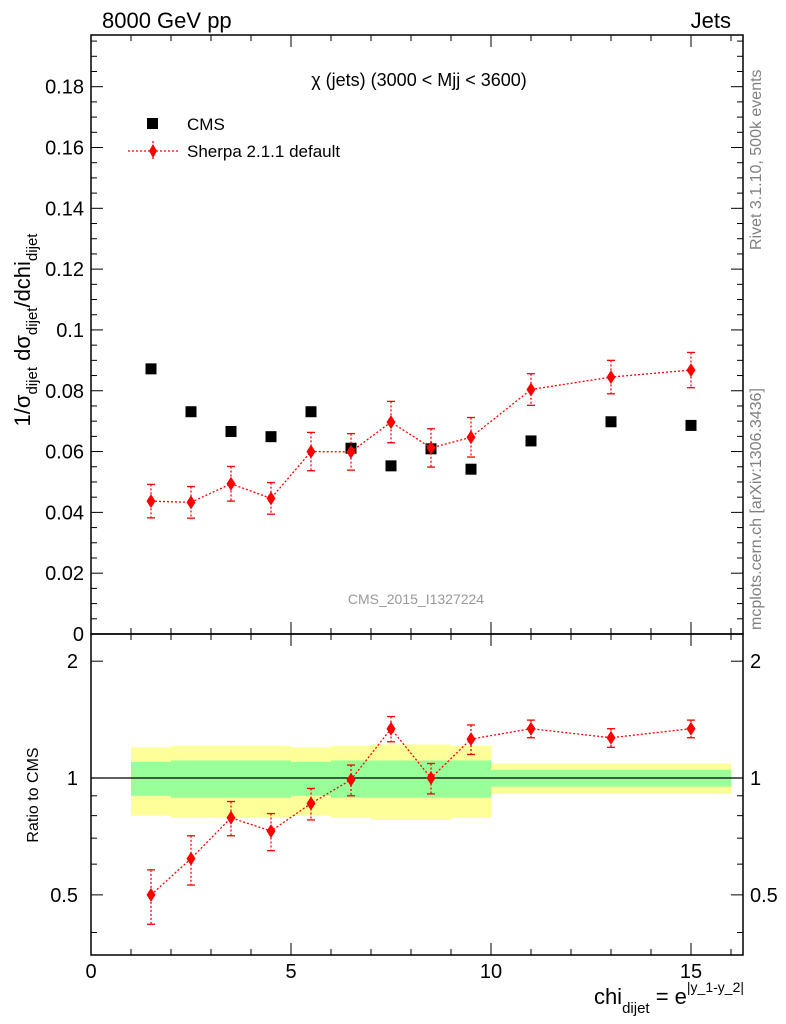 The image size is (786, 1024). What do you see at coordinates (64, 270) in the screenshot?
I see `y-tick-label: 0.12` at bounding box center [64, 270].